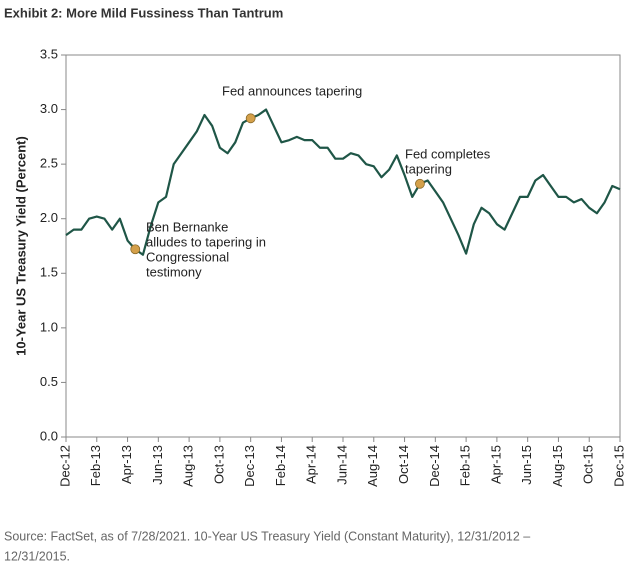 This screenshot has width=640, height=580. What do you see at coordinates (49, 53) in the screenshot?
I see `y-tick-label: 3.5` at bounding box center [49, 53].